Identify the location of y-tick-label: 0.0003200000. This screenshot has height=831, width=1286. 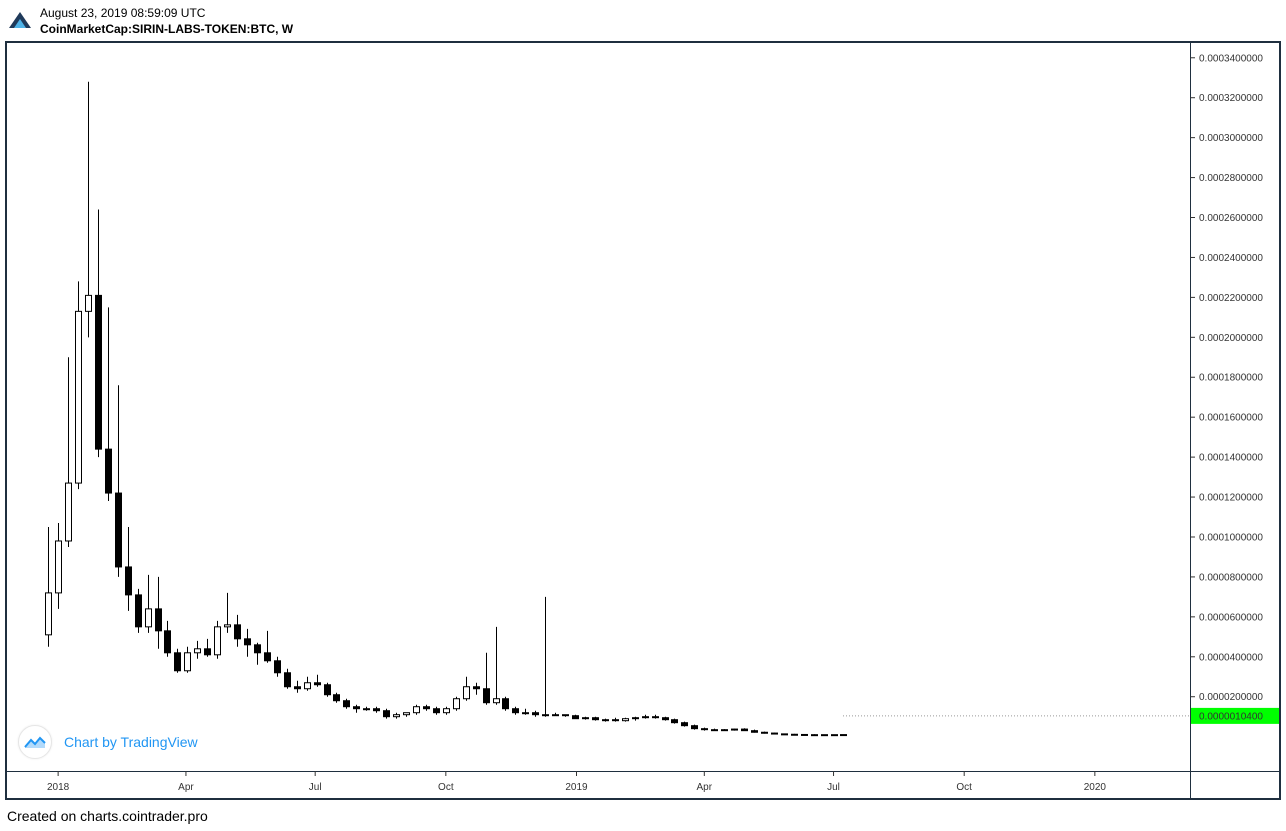
(1231, 98).